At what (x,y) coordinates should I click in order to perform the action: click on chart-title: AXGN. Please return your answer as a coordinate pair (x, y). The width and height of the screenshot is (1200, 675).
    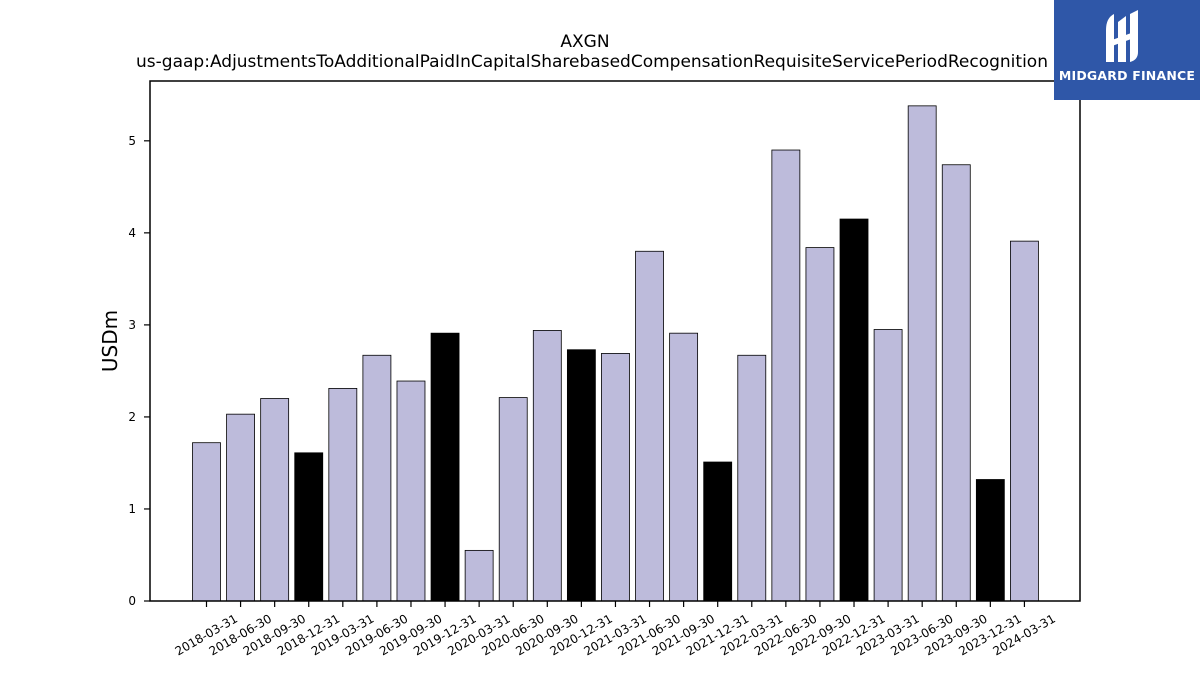
    Looking at the image, I should click on (585, 42).